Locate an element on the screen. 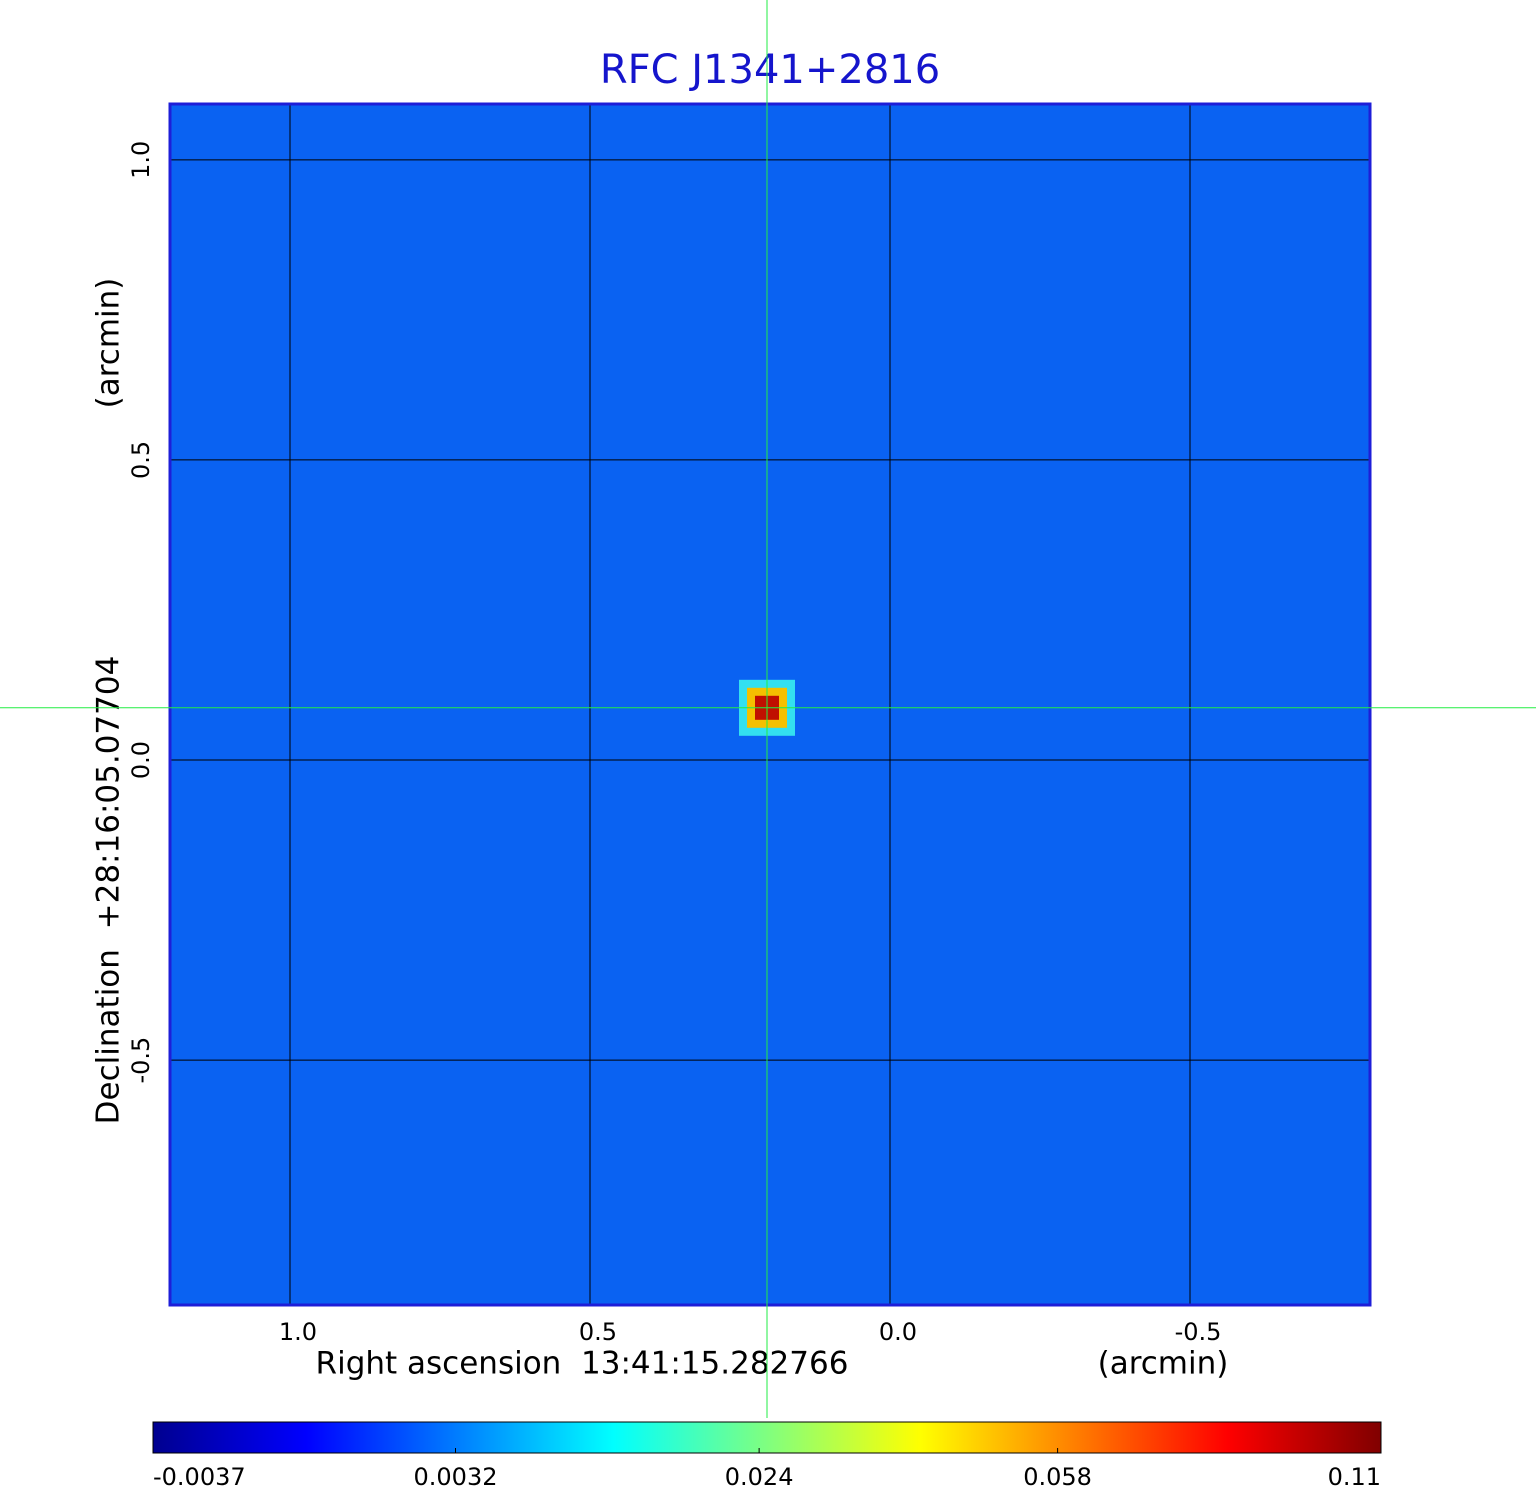 Image resolution: width=1536 pixels, height=1511 pixels. x-axis-unit: (arcmin) is located at coordinates (1163, 1364).